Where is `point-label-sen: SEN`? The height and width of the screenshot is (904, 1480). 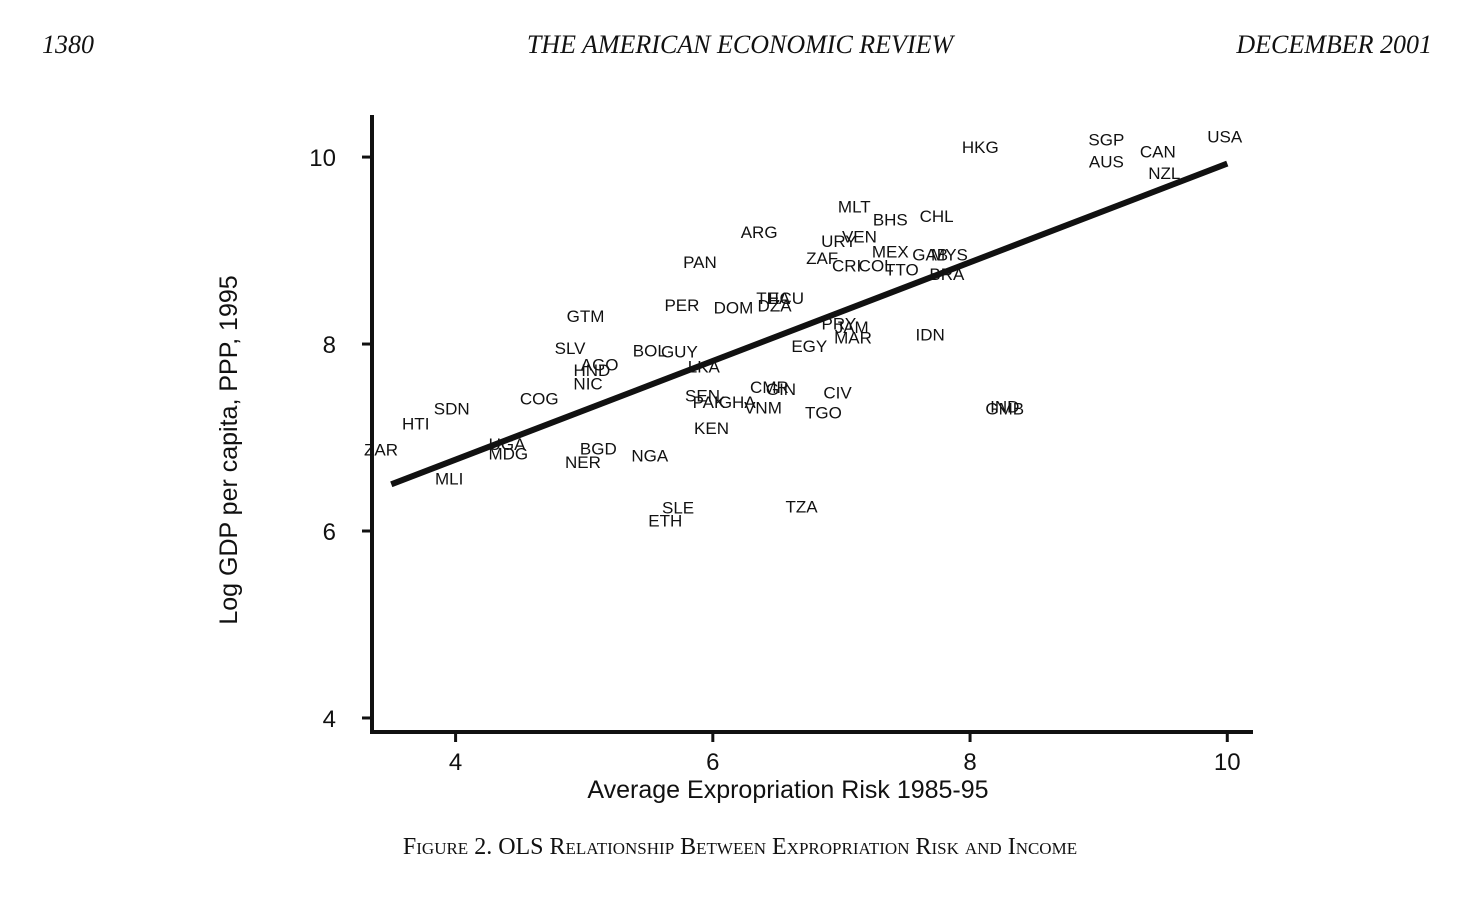 point-label-sen: SEN is located at coordinates (702, 395).